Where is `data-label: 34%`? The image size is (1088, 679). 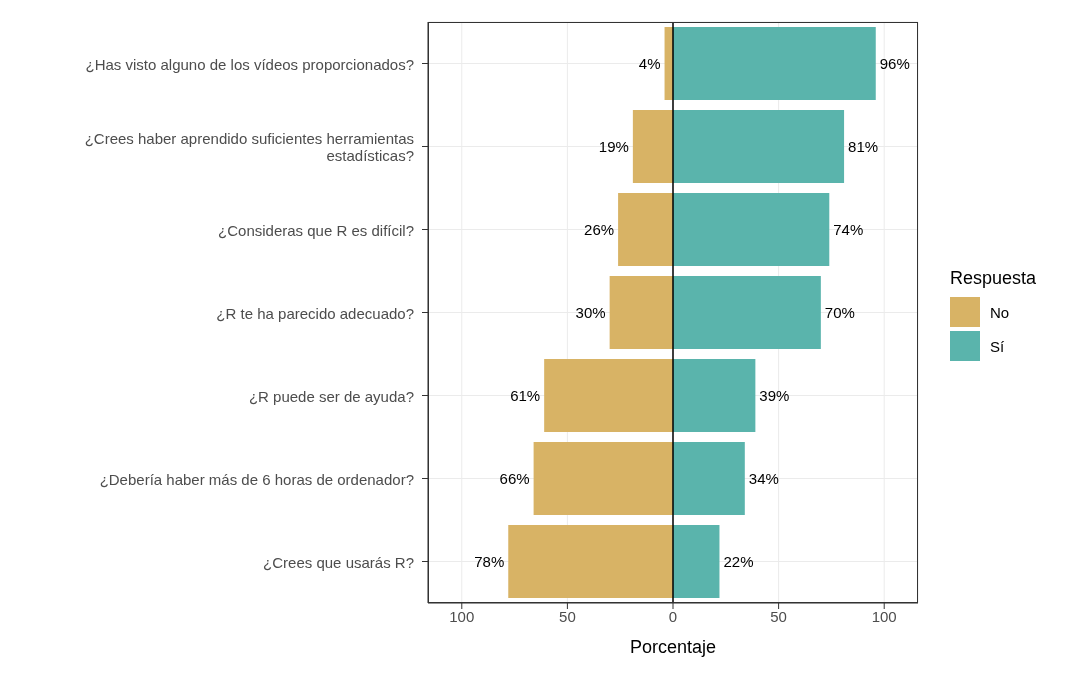
data-label: 34% is located at coordinates (763, 478).